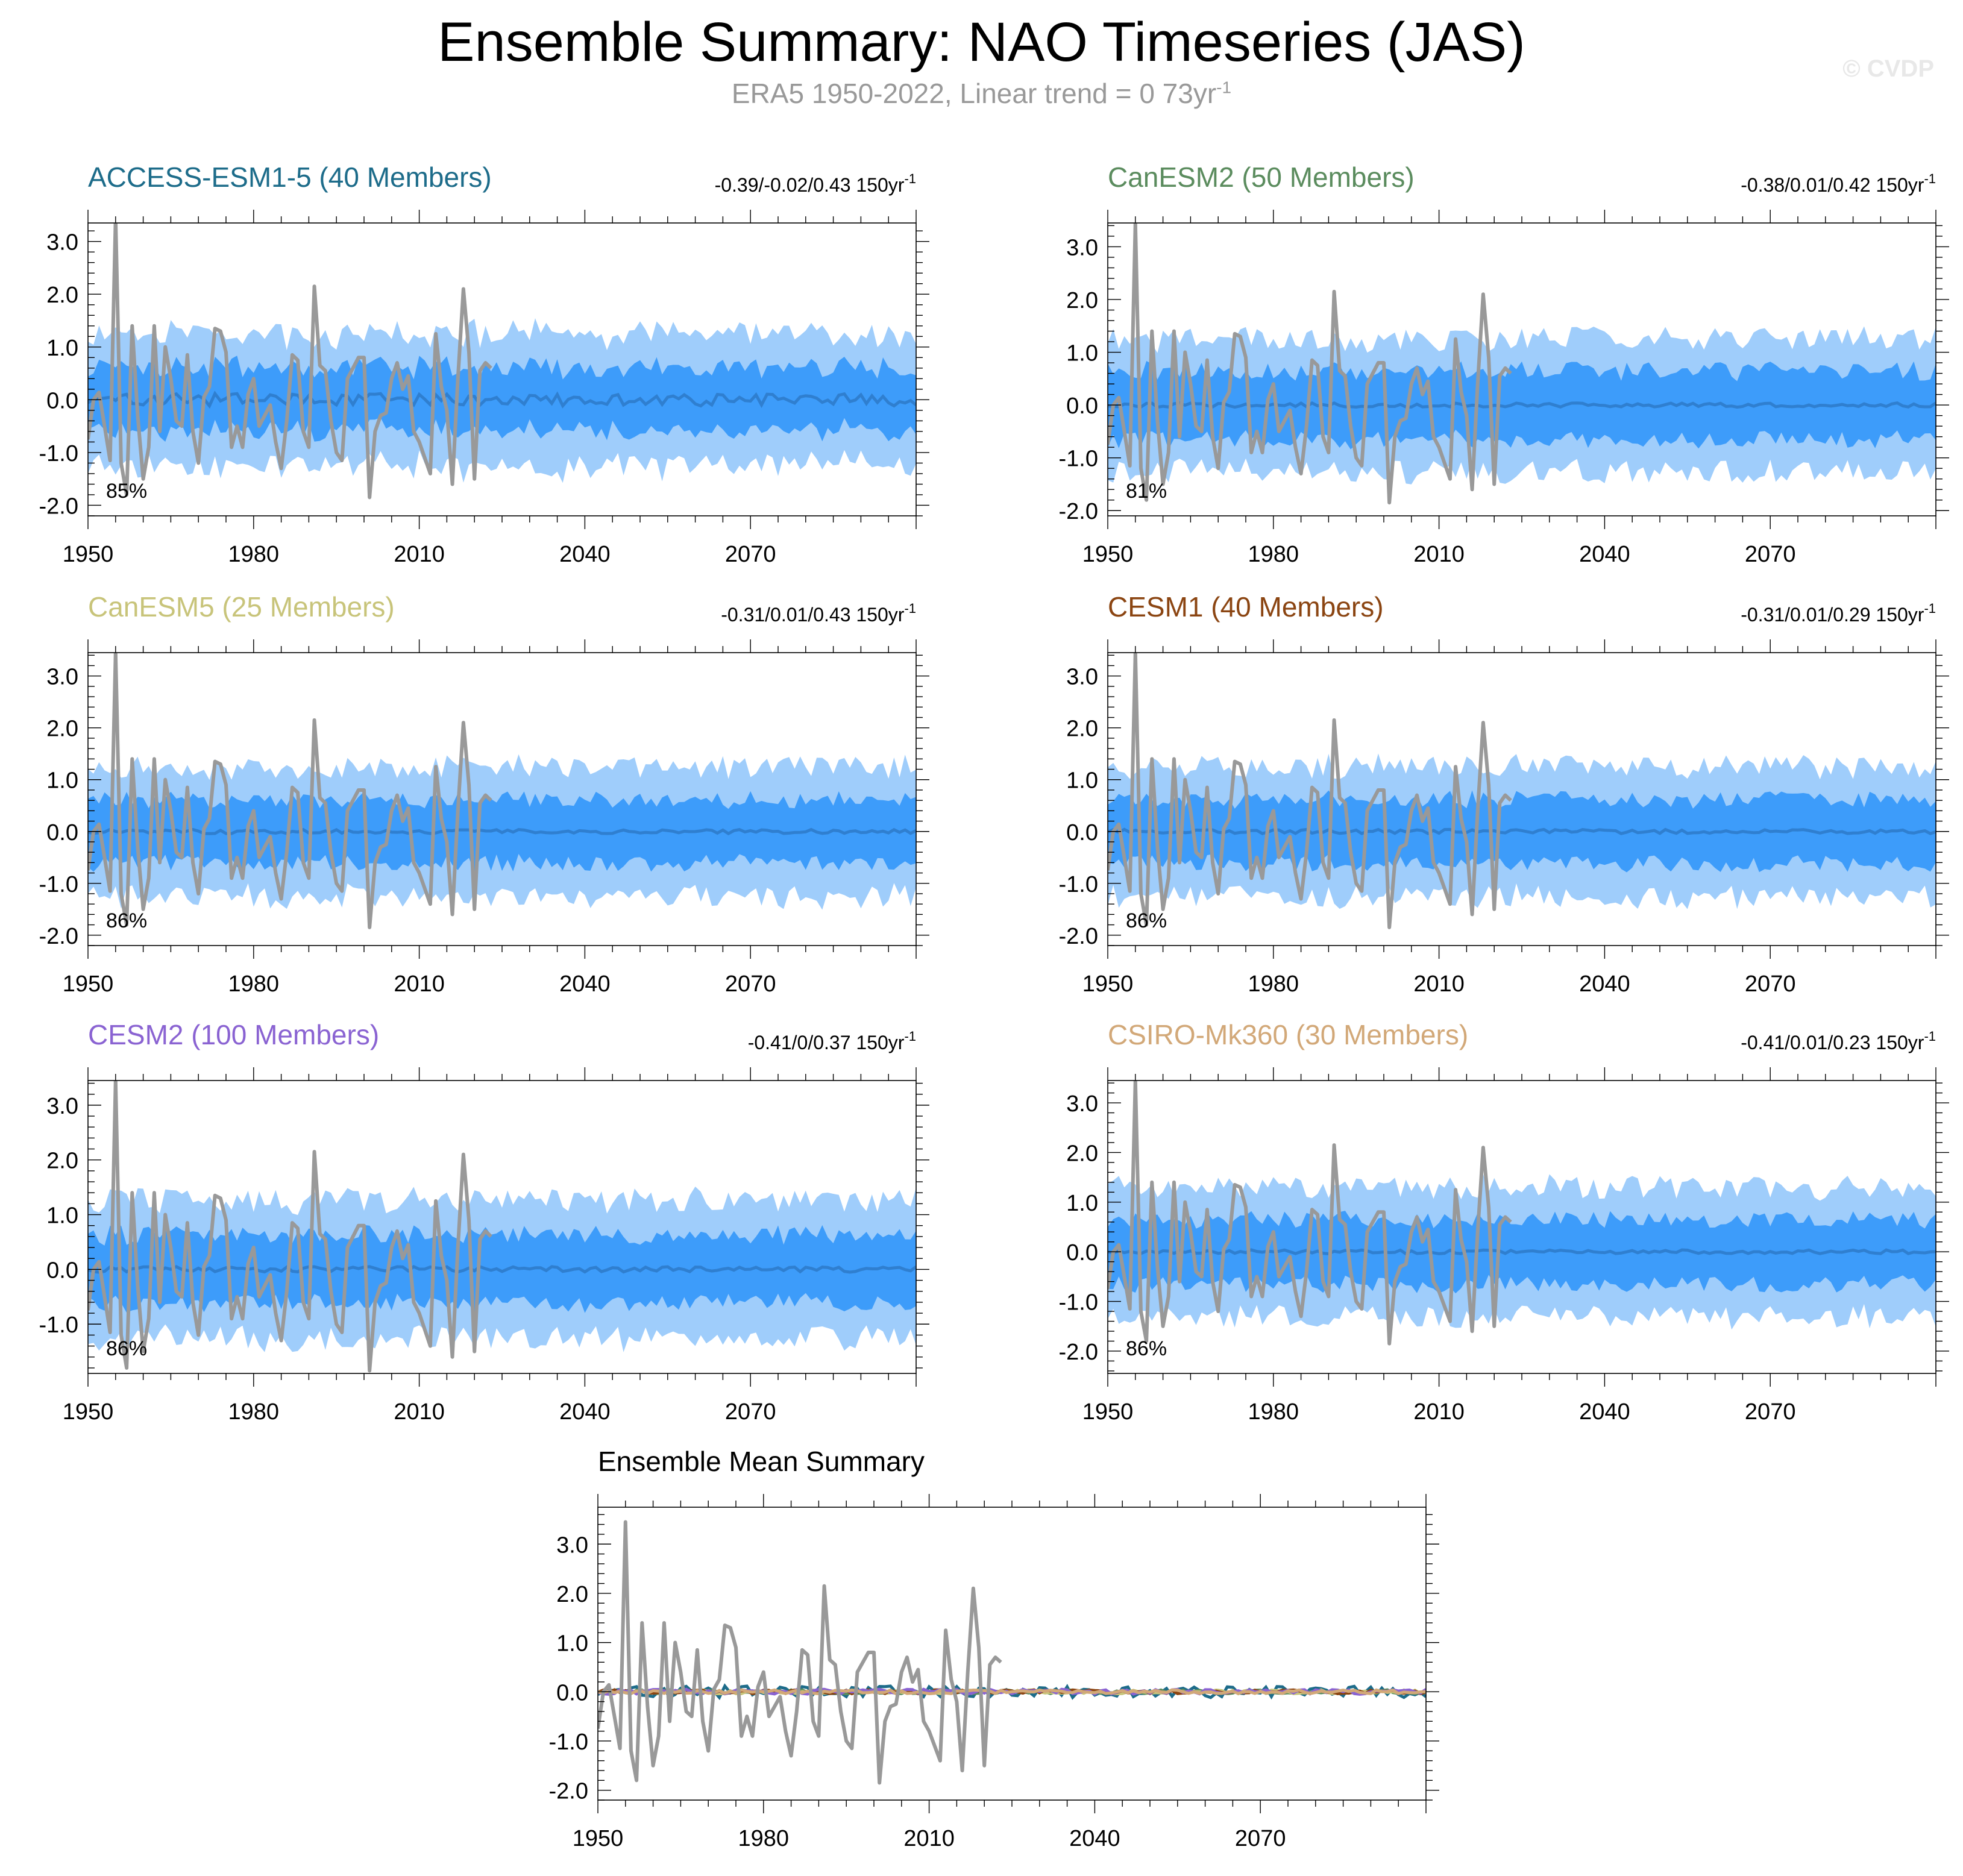 The image size is (1963, 1876). I want to click on panel-4-y-tick-label: 3.0, so click(1082, 677).